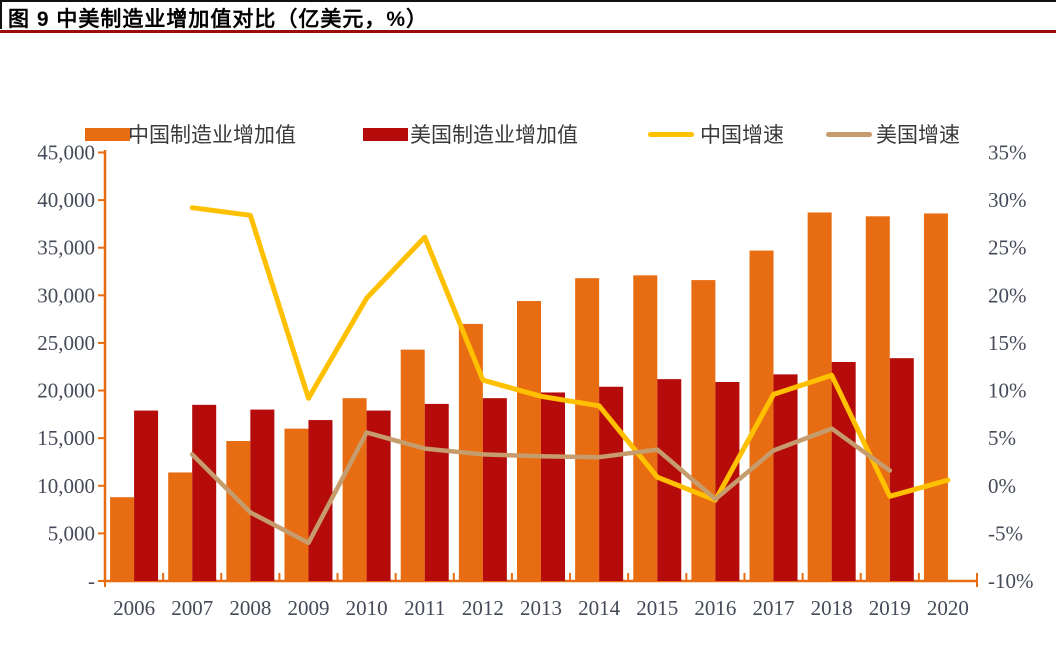 The width and height of the screenshot is (1056, 649). Describe the element at coordinates (890, 608) in the screenshot. I see `x-axis-year-label: 2019` at that location.